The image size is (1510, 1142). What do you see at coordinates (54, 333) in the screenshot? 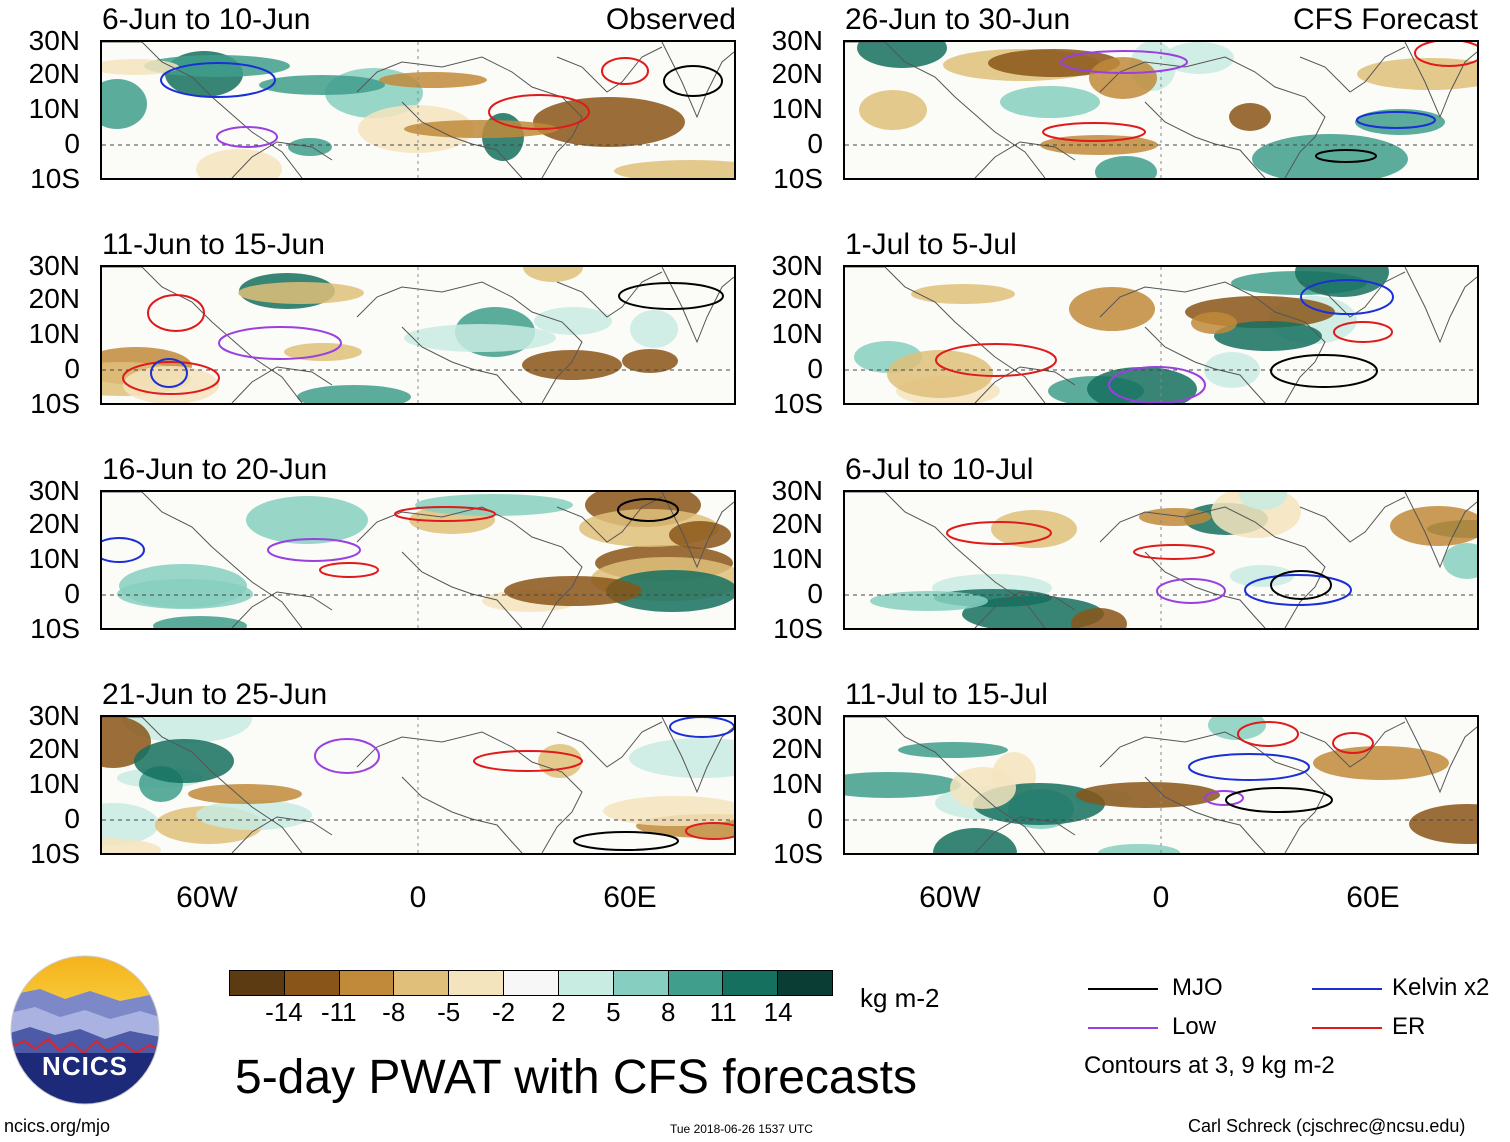
I see `lat-label: 10N` at bounding box center [54, 333].